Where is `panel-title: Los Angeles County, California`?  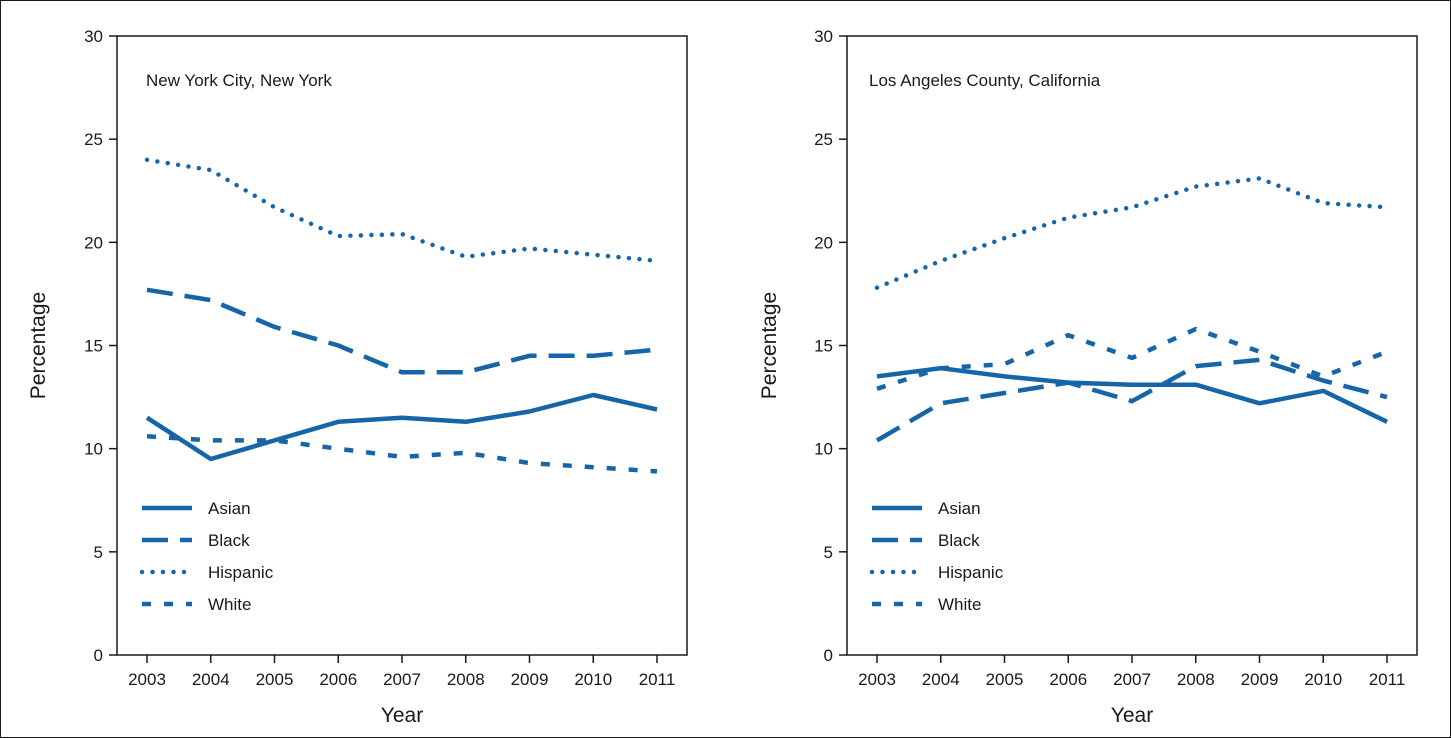
panel-title: Los Angeles County, California is located at coordinates (985, 80).